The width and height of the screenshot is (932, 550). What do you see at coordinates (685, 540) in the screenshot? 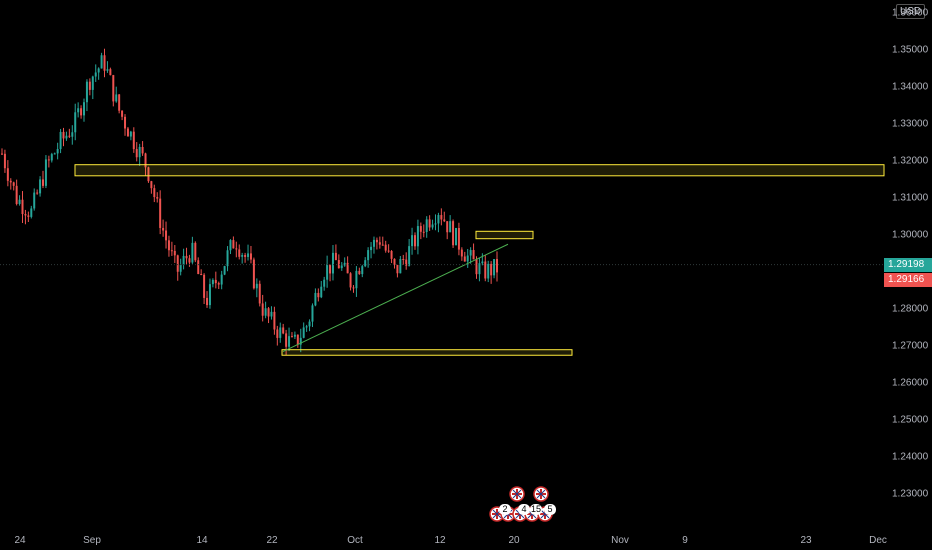
I see `time-tick-label: 9` at bounding box center [685, 540].